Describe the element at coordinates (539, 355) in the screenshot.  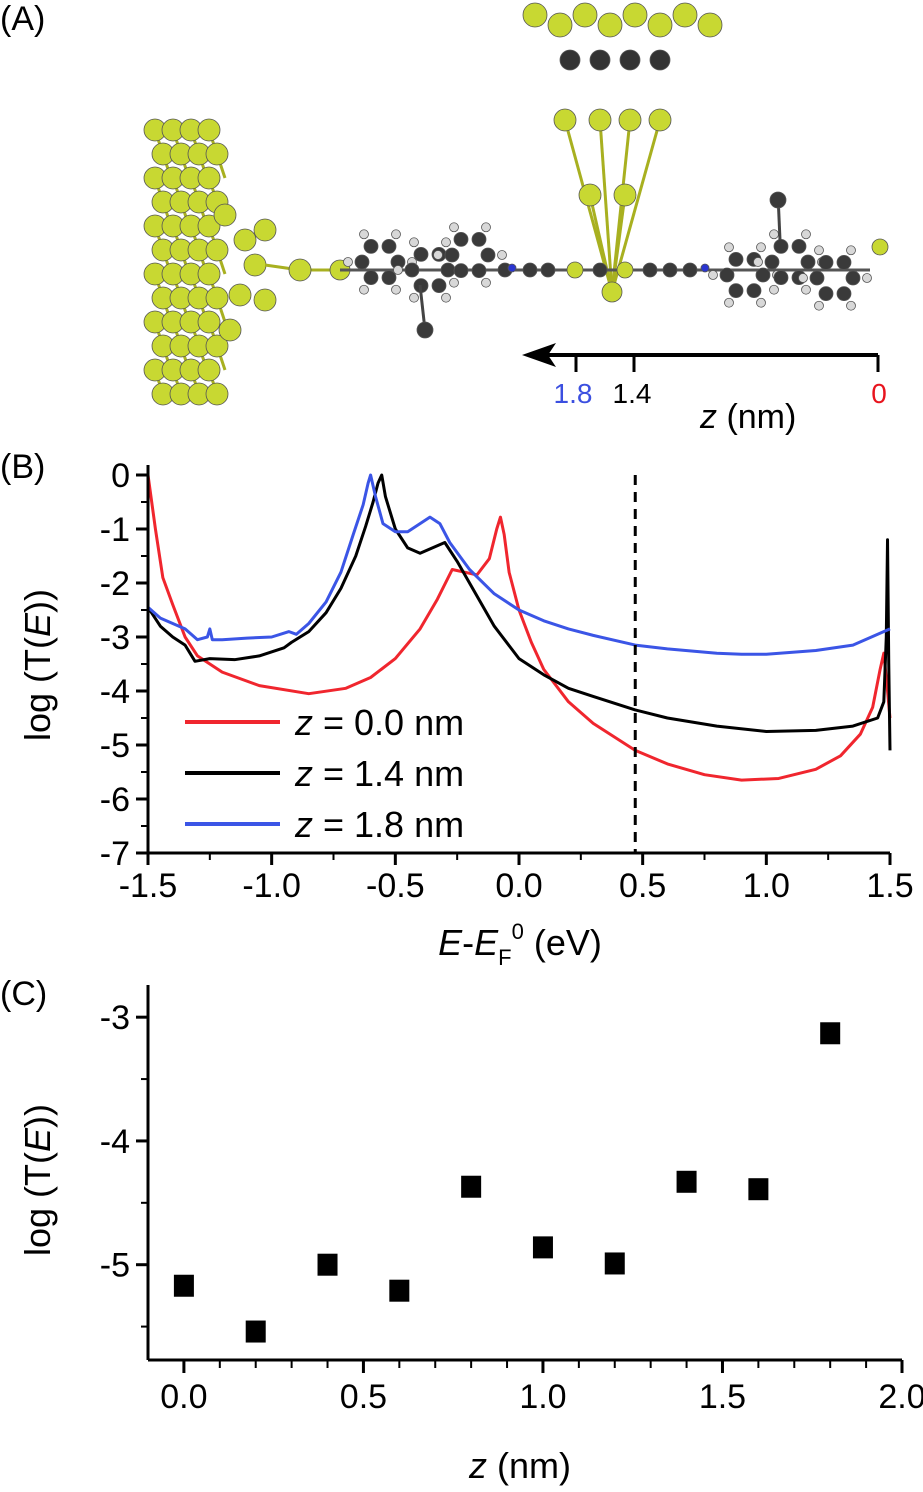
I see `z-axis-arrowhead-icon` at that location.